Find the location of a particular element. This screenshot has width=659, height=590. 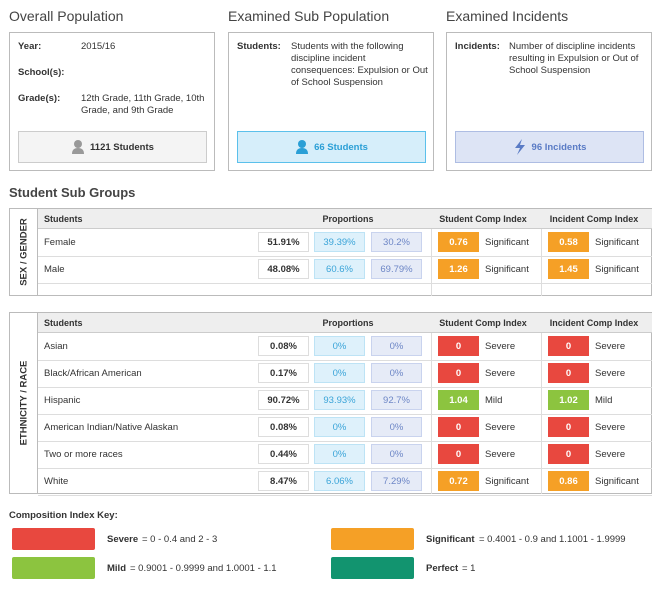

proportion: 7.29% is located at coordinates (396, 481).